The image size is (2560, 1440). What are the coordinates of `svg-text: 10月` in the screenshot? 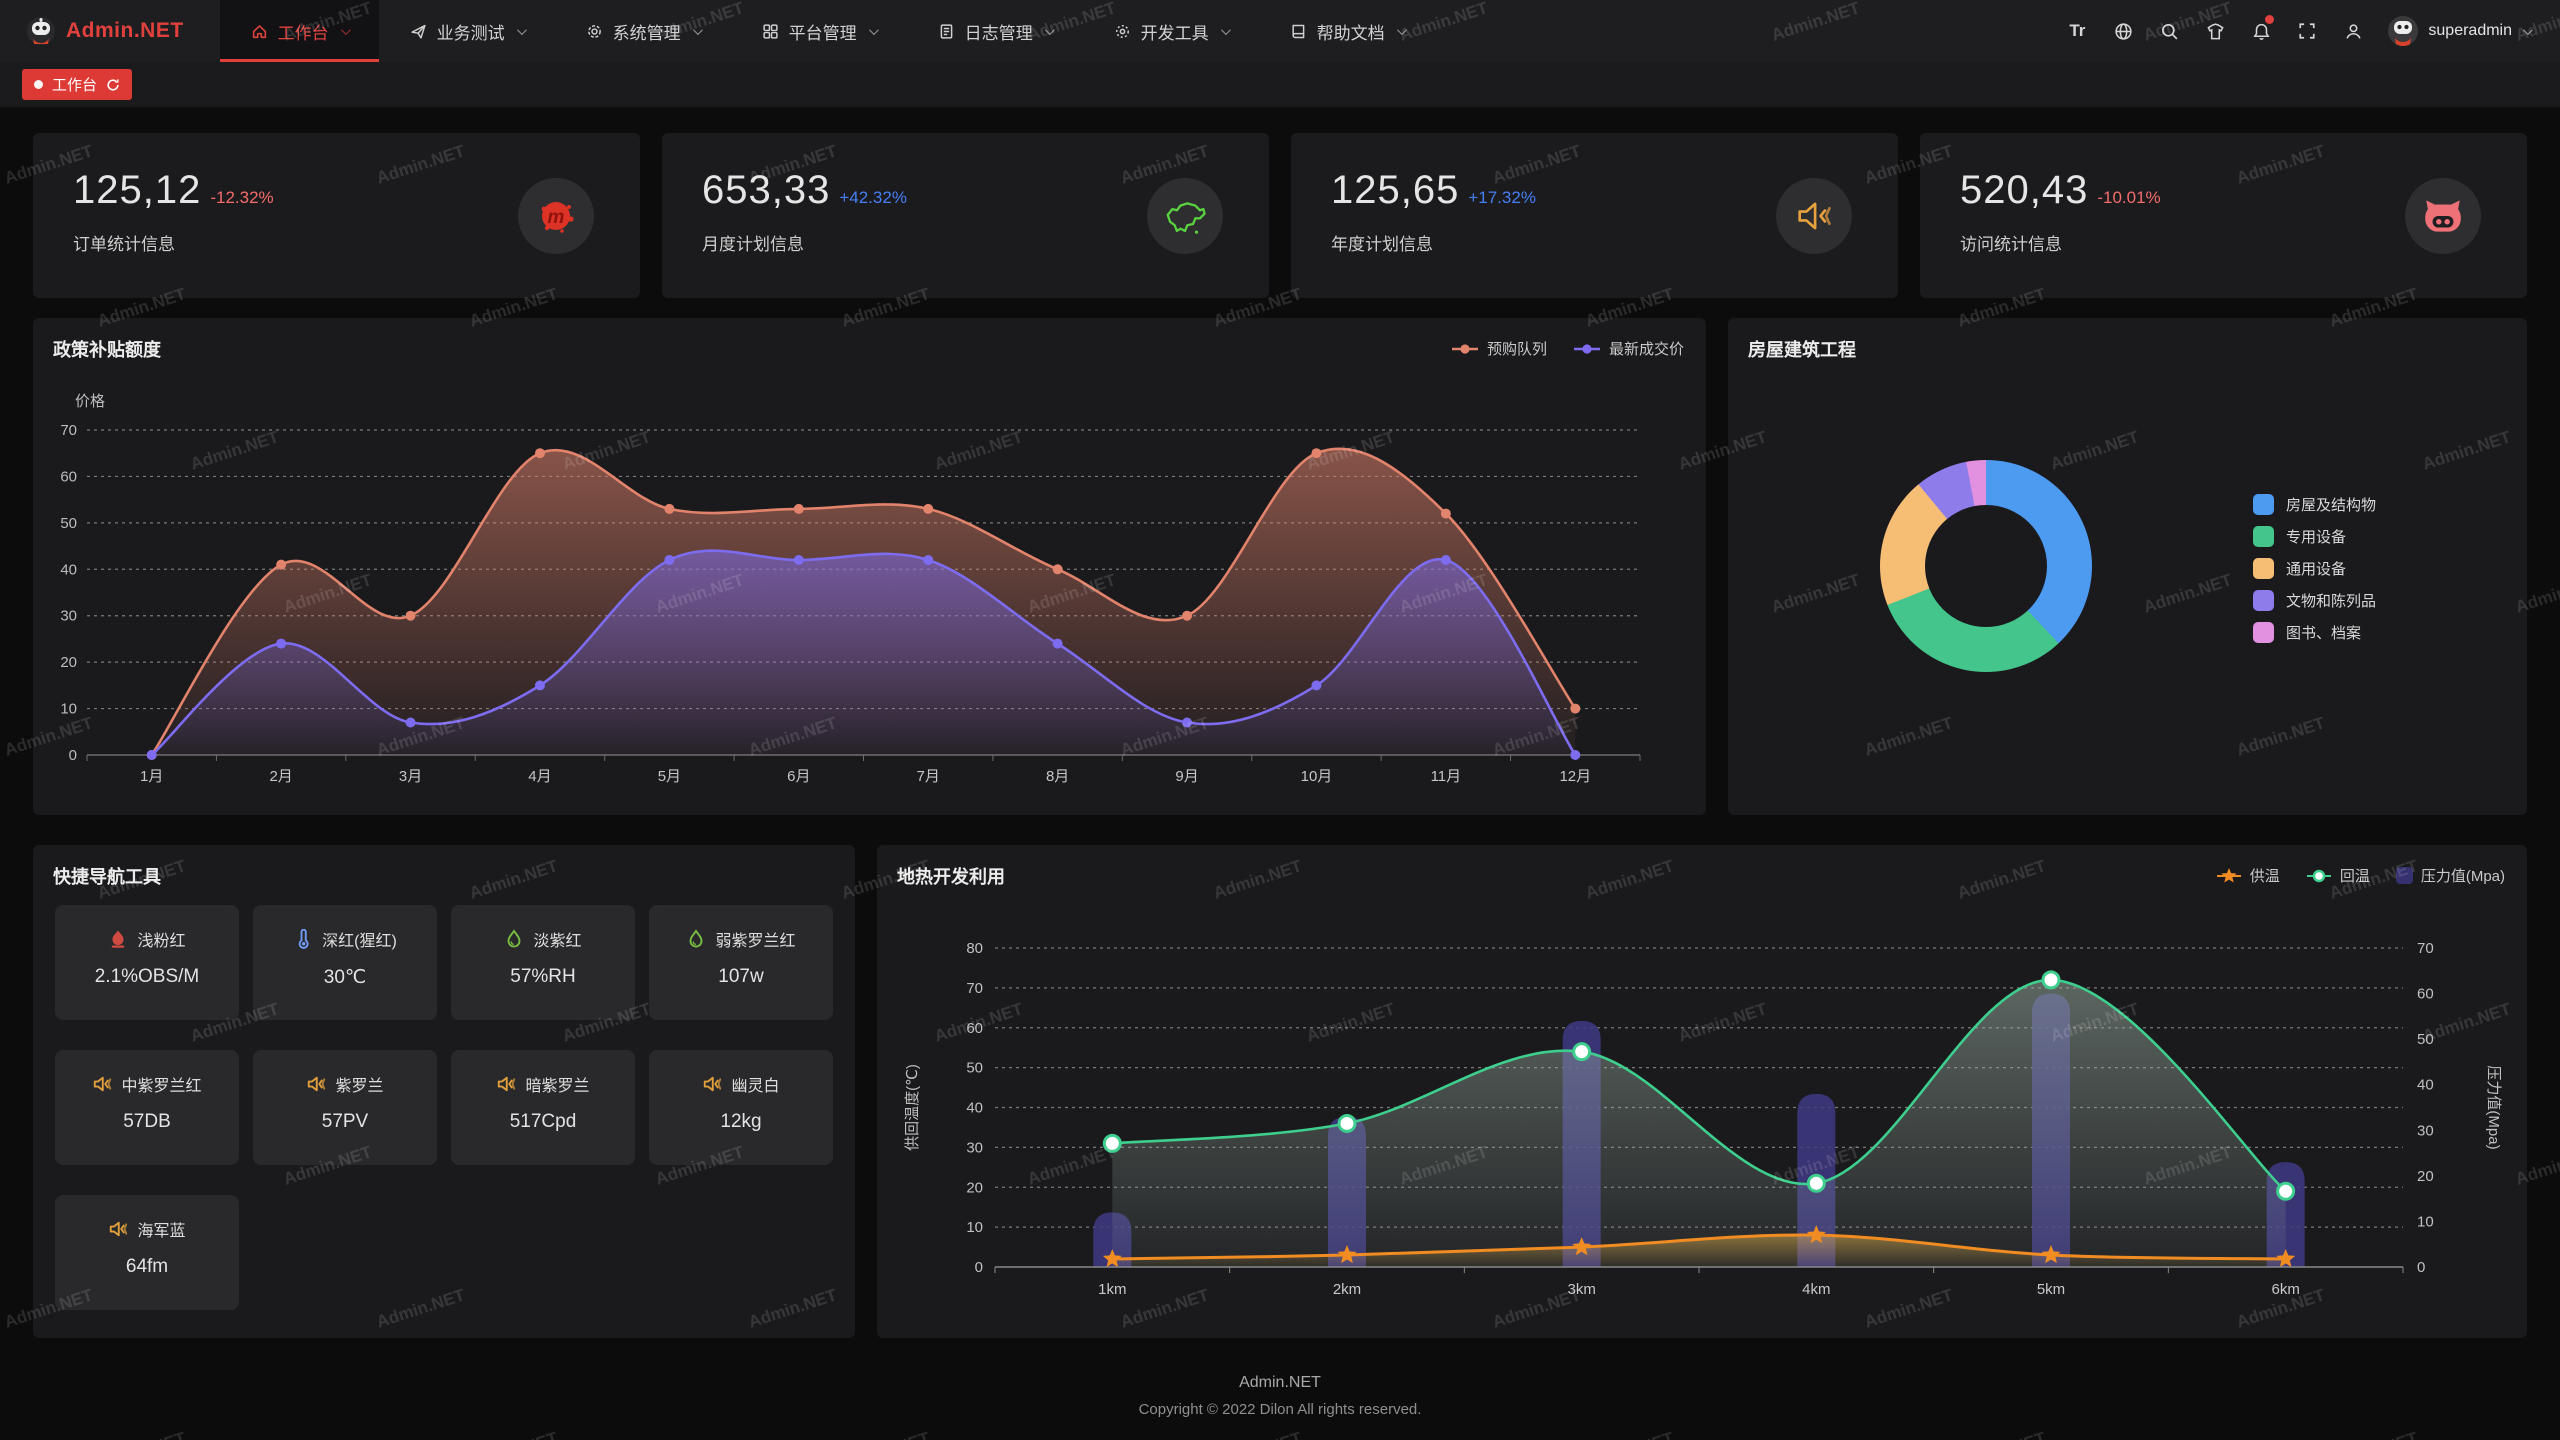 It's located at (1317, 776).